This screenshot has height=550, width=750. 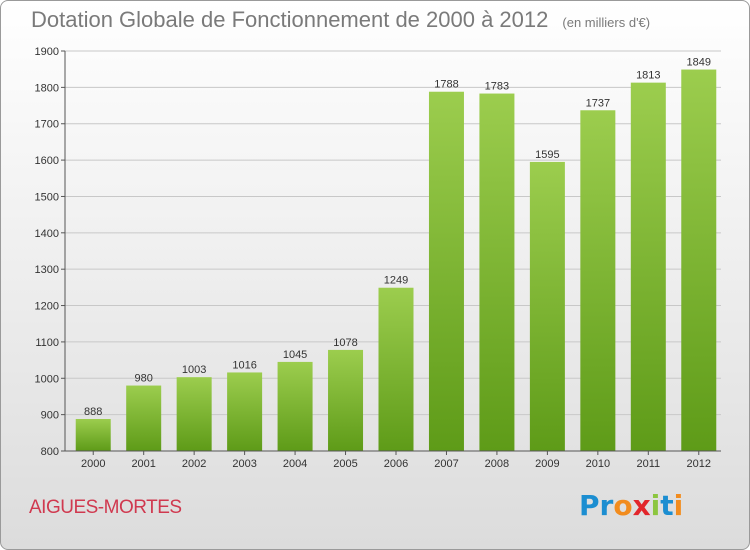 What do you see at coordinates (295, 406) in the screenshot?
I see `bar-2004` at bounding box center [295, 406].